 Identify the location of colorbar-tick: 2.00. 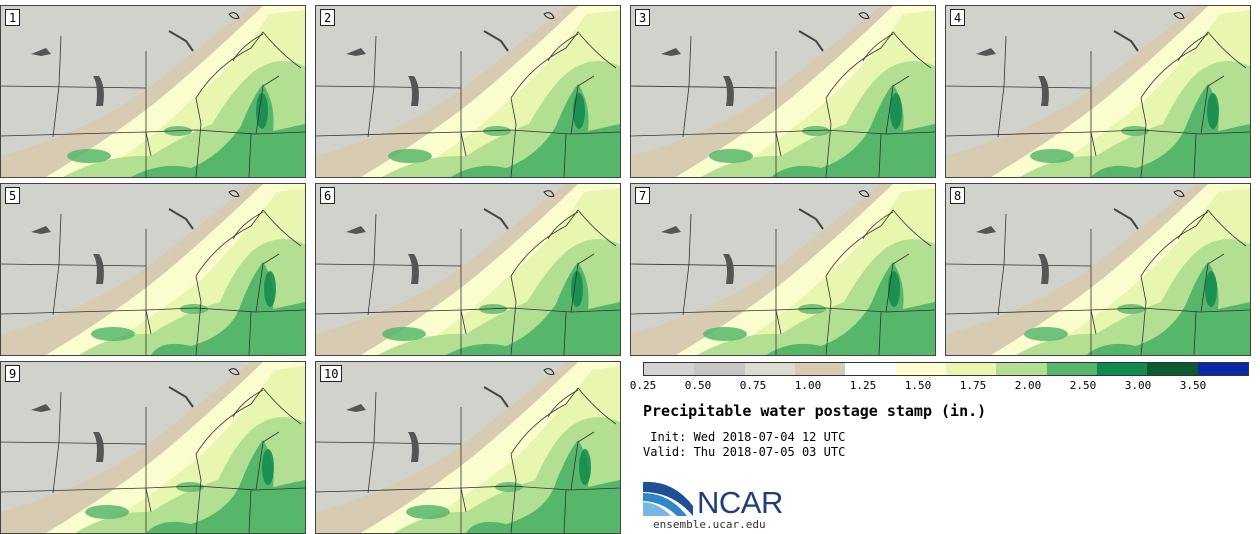
(1028, 385).